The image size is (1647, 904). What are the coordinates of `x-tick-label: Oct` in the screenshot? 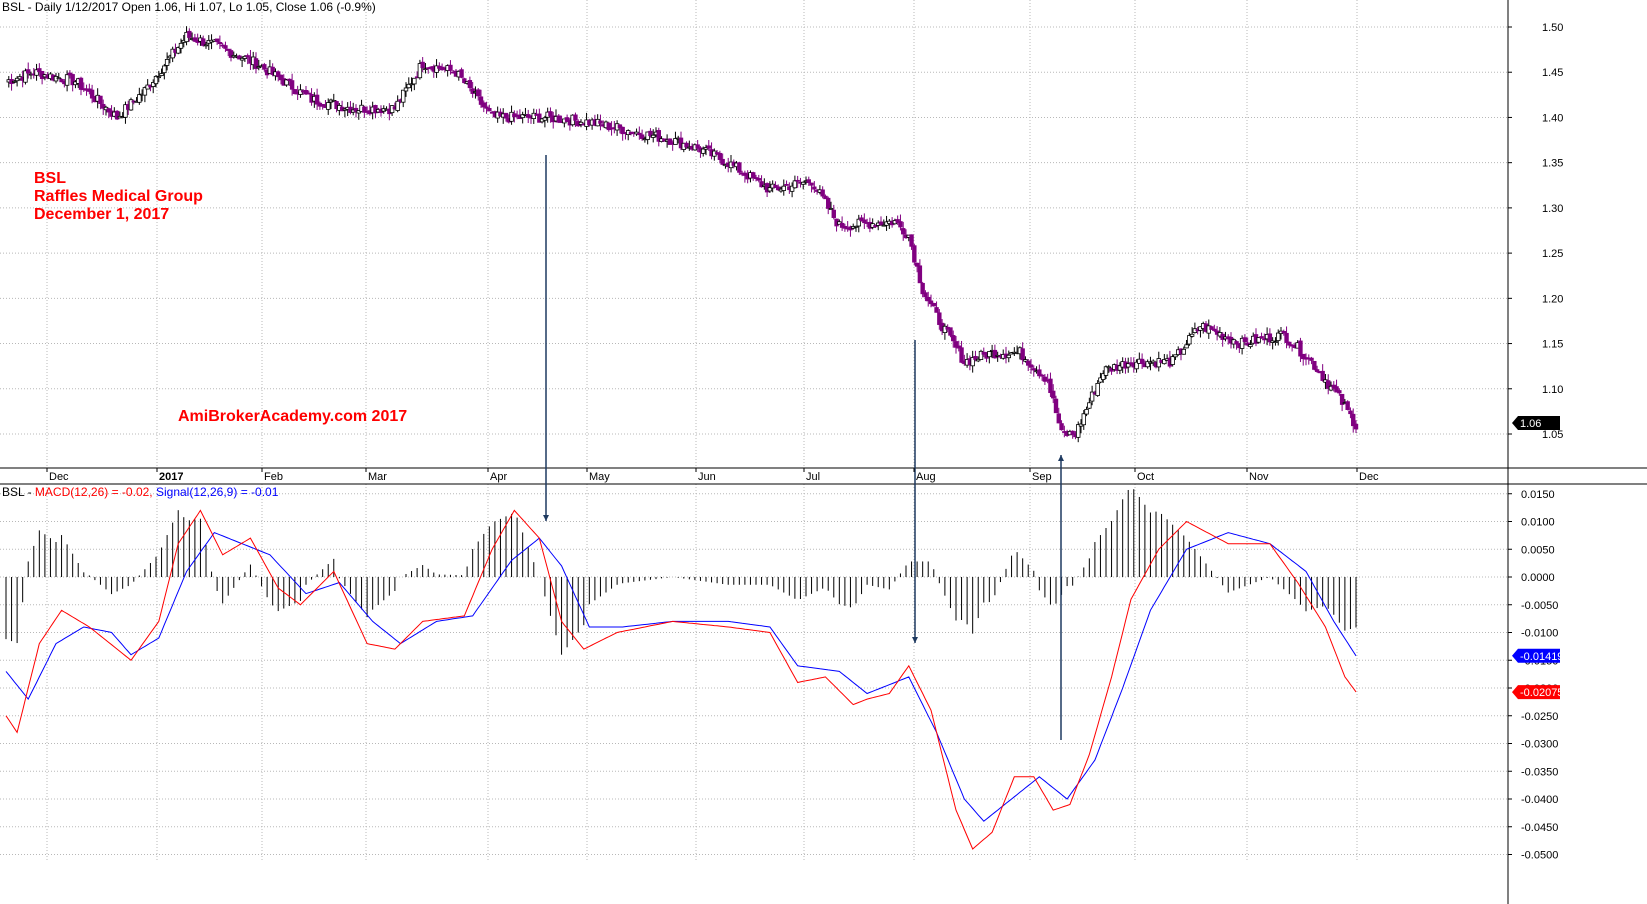 It's located at (1145, 477).